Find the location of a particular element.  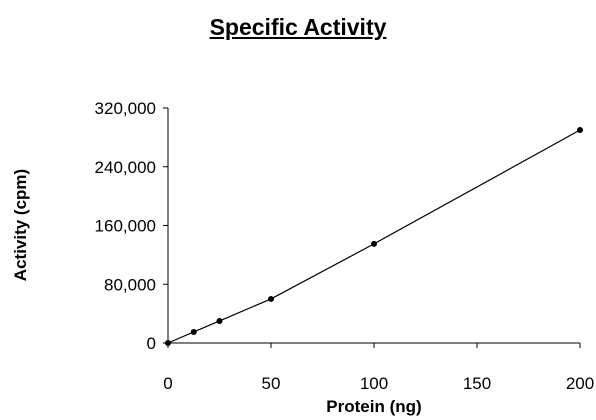

chart-title: Specific Activity is located at coordinates (298, 27).